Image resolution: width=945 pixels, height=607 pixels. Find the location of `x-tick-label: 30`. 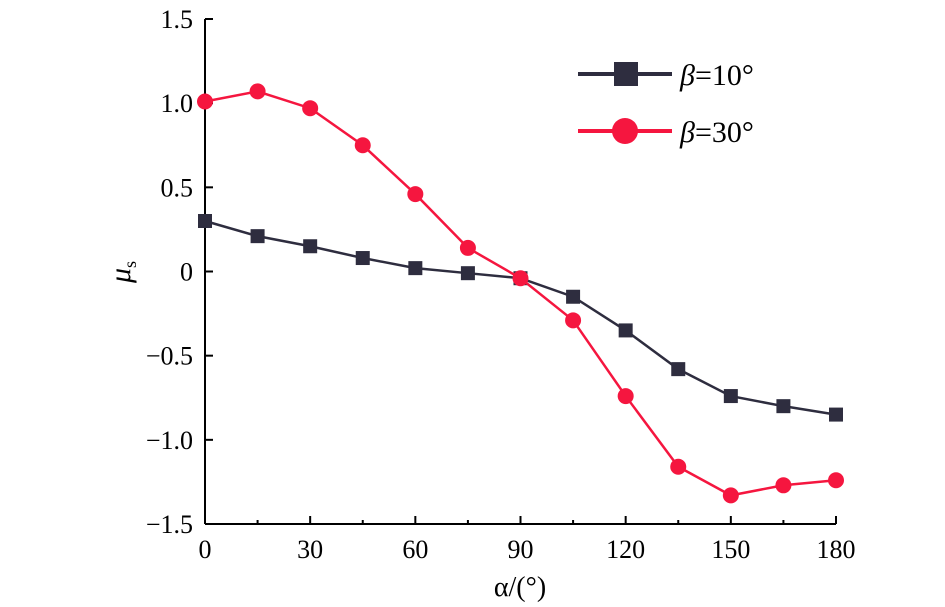

x-tick-label: 30 is located at coordinates (310, 549).